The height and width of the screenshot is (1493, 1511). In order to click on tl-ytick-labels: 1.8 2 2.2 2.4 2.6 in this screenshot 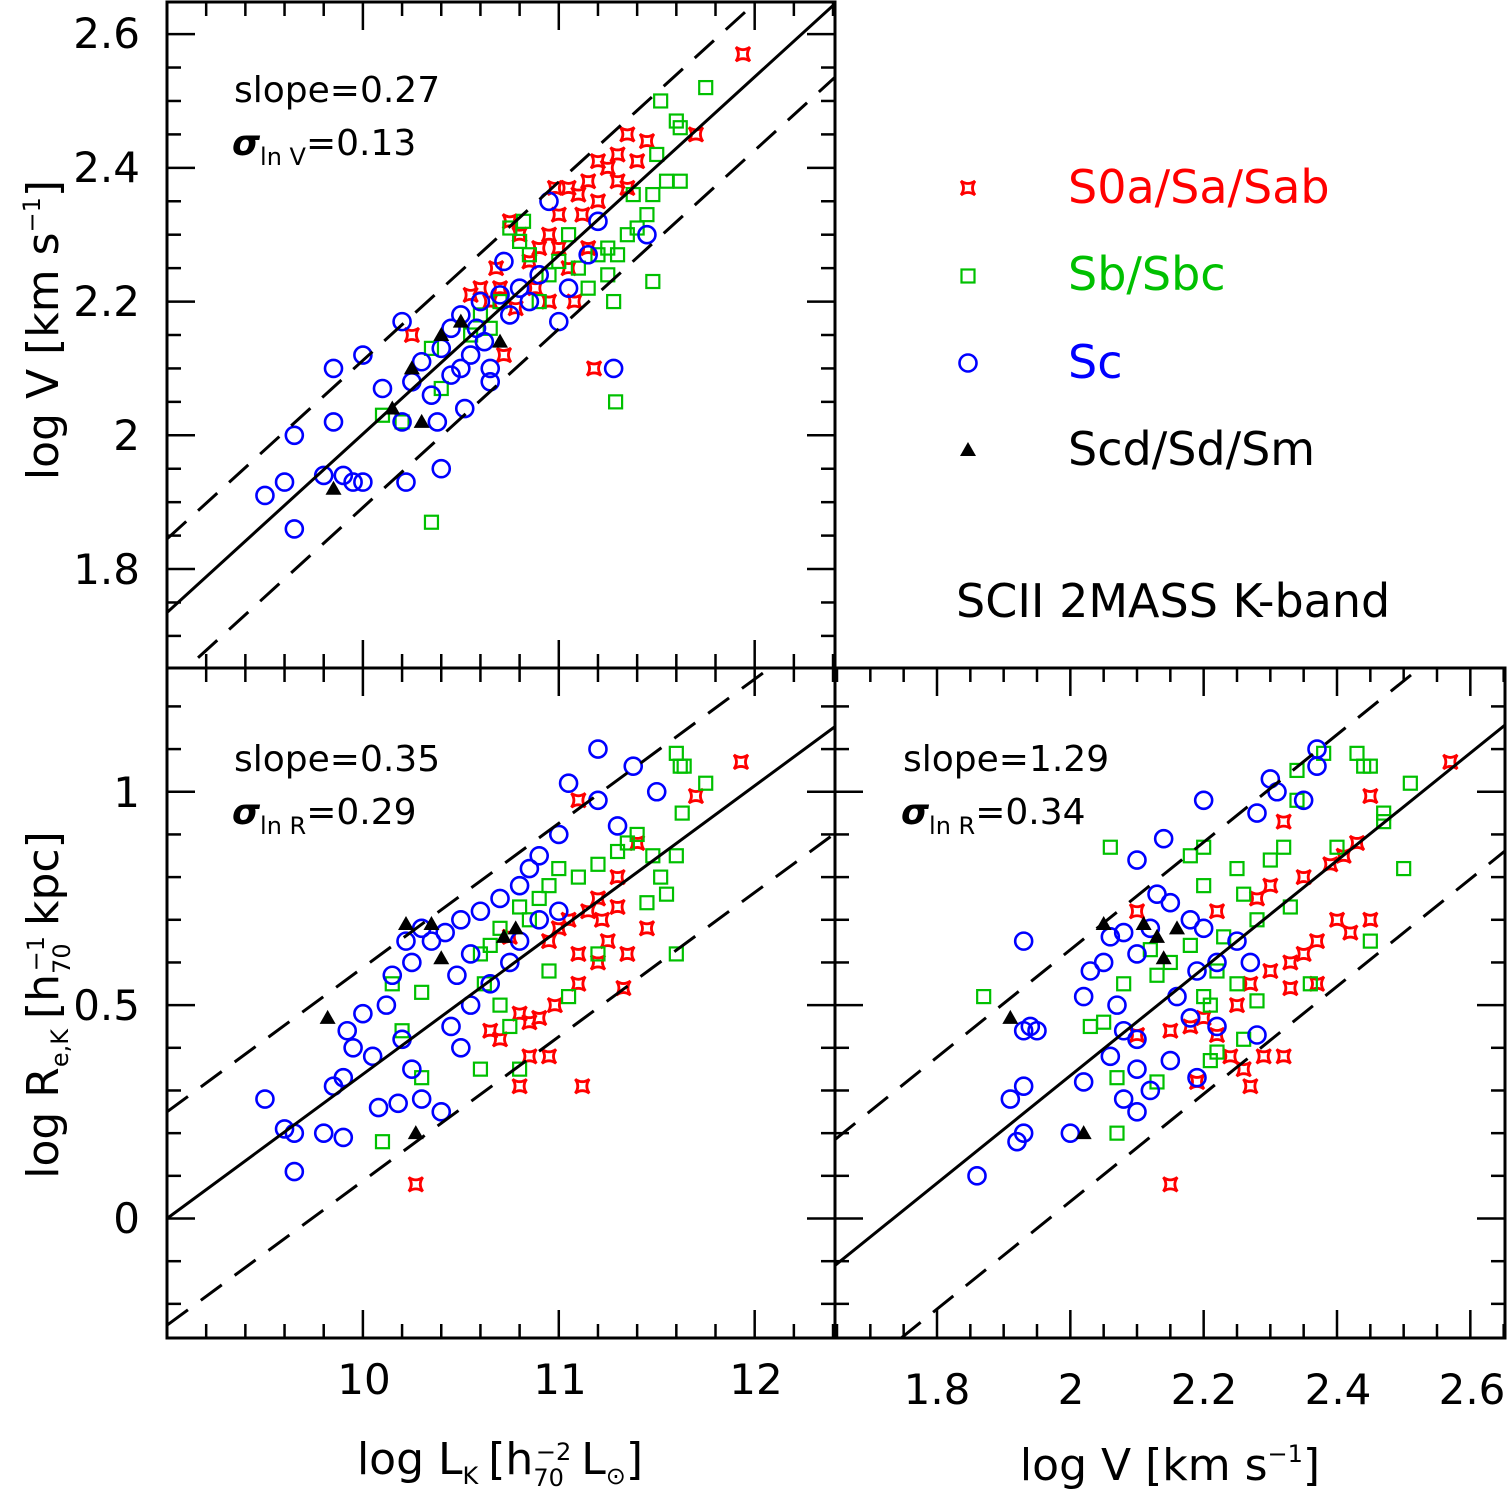, I will do `click(106, 301)`.